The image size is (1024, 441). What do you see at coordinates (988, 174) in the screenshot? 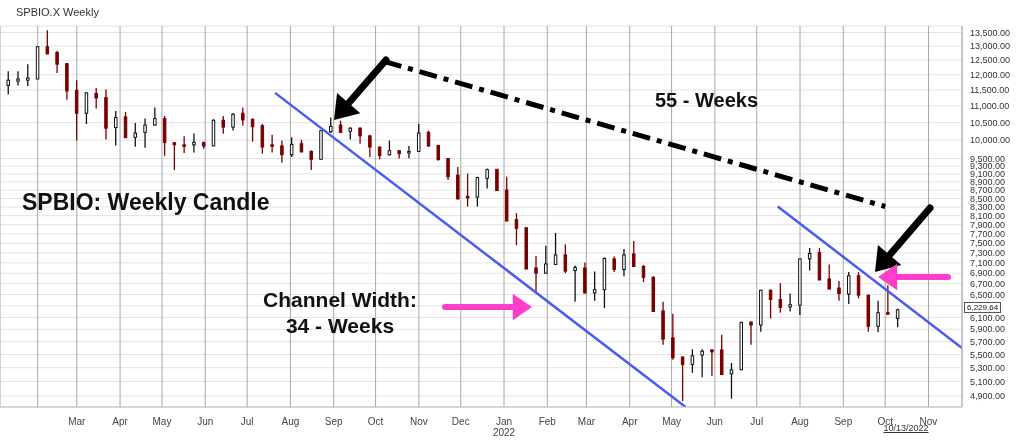
I see `y-tick-label: 9,100.00` at bounding box center [988, 174].